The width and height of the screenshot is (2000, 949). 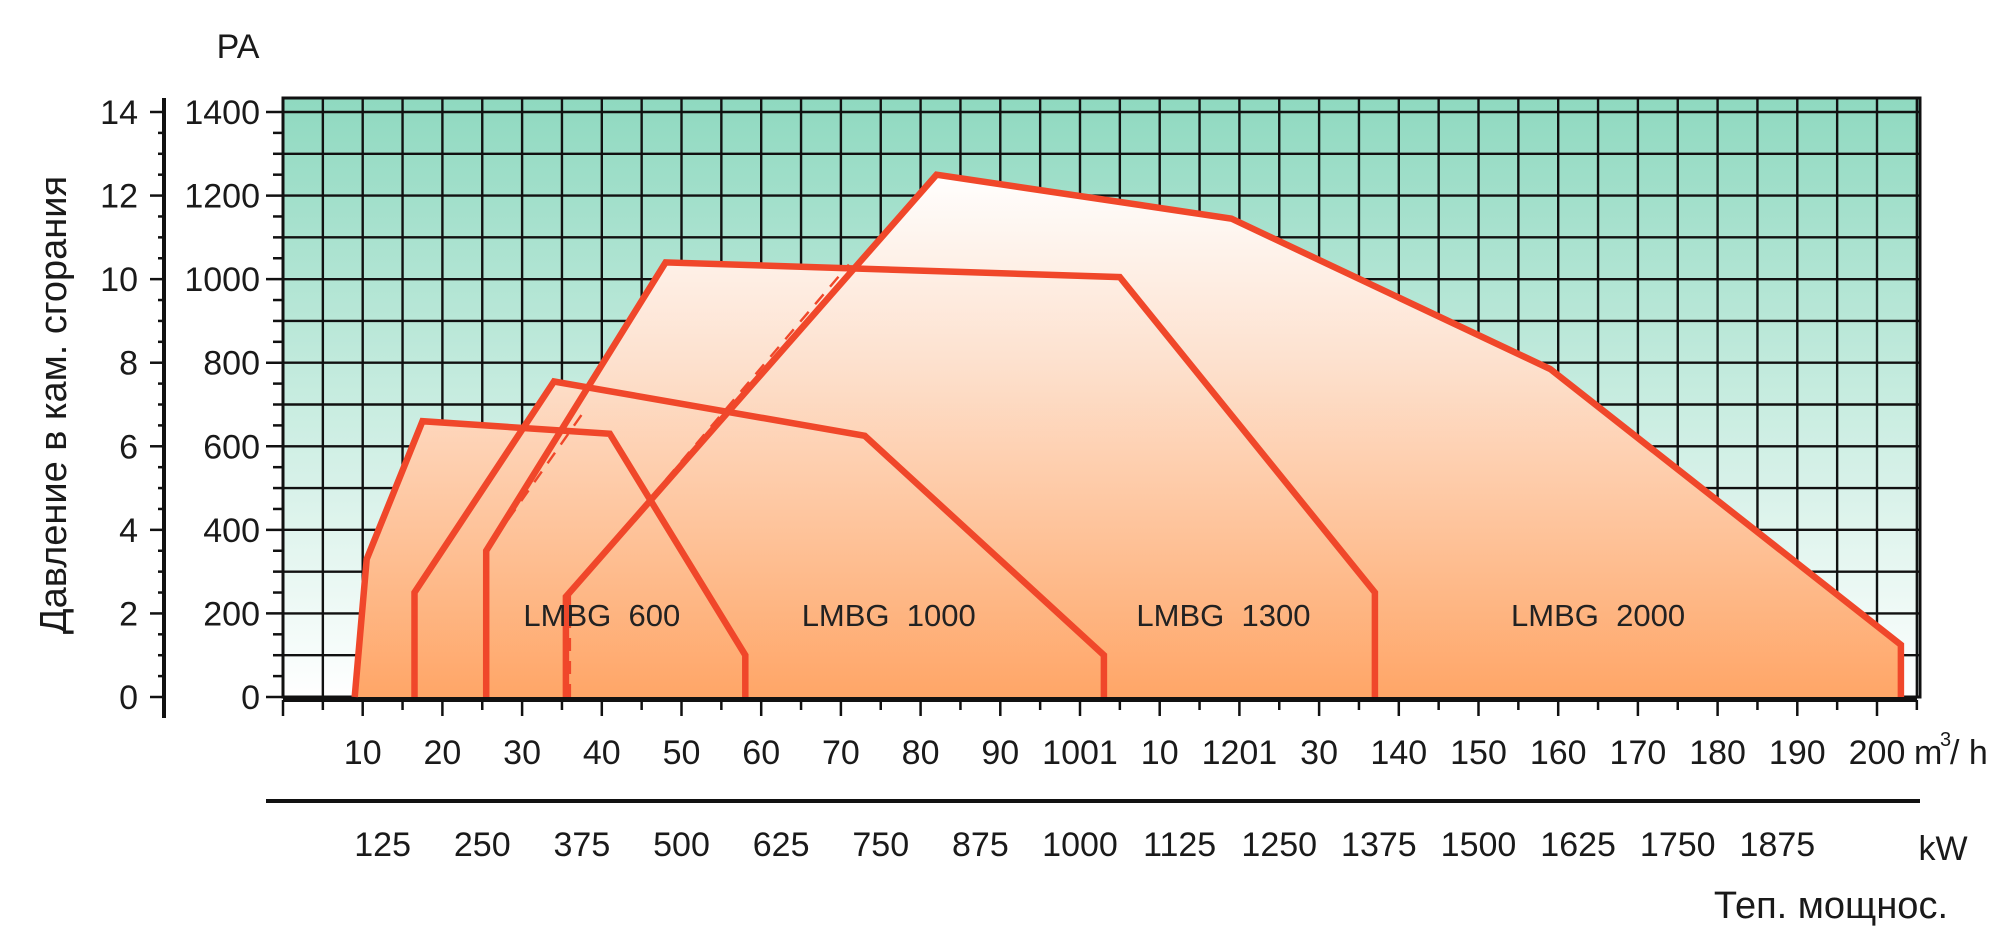 What do you see at coordinates (222, 197) in the screenshot?
I see `y-right-tick-label: 1200` at bounding box center [222, 197].